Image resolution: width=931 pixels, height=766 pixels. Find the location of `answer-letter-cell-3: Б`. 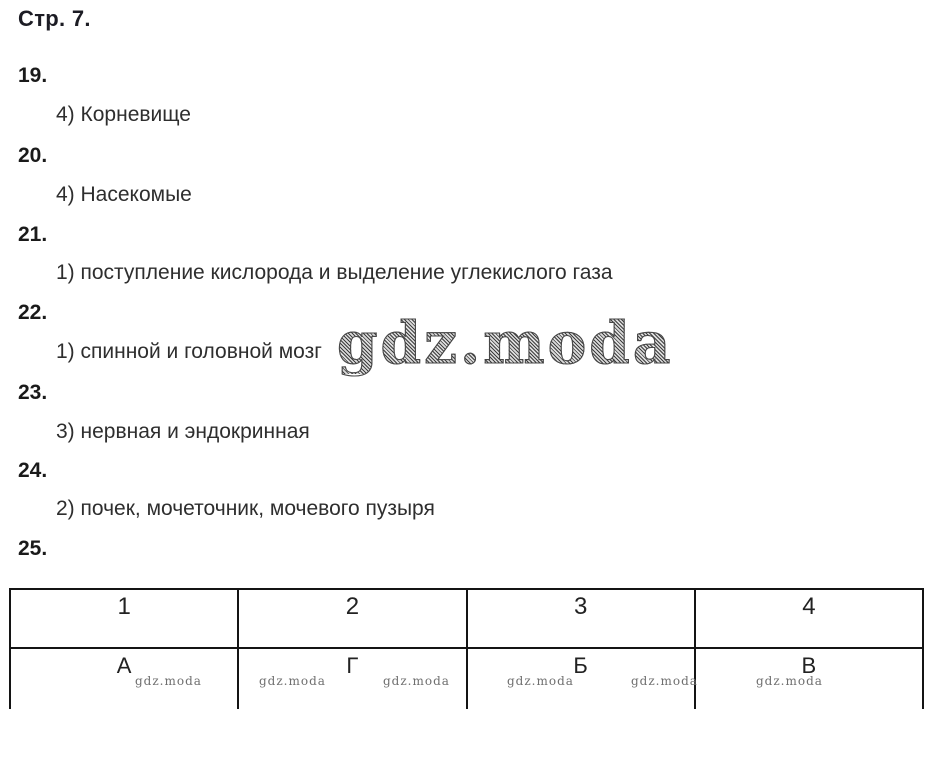

answer-letter-cell-3: Б is located at coordinates (580, 678).